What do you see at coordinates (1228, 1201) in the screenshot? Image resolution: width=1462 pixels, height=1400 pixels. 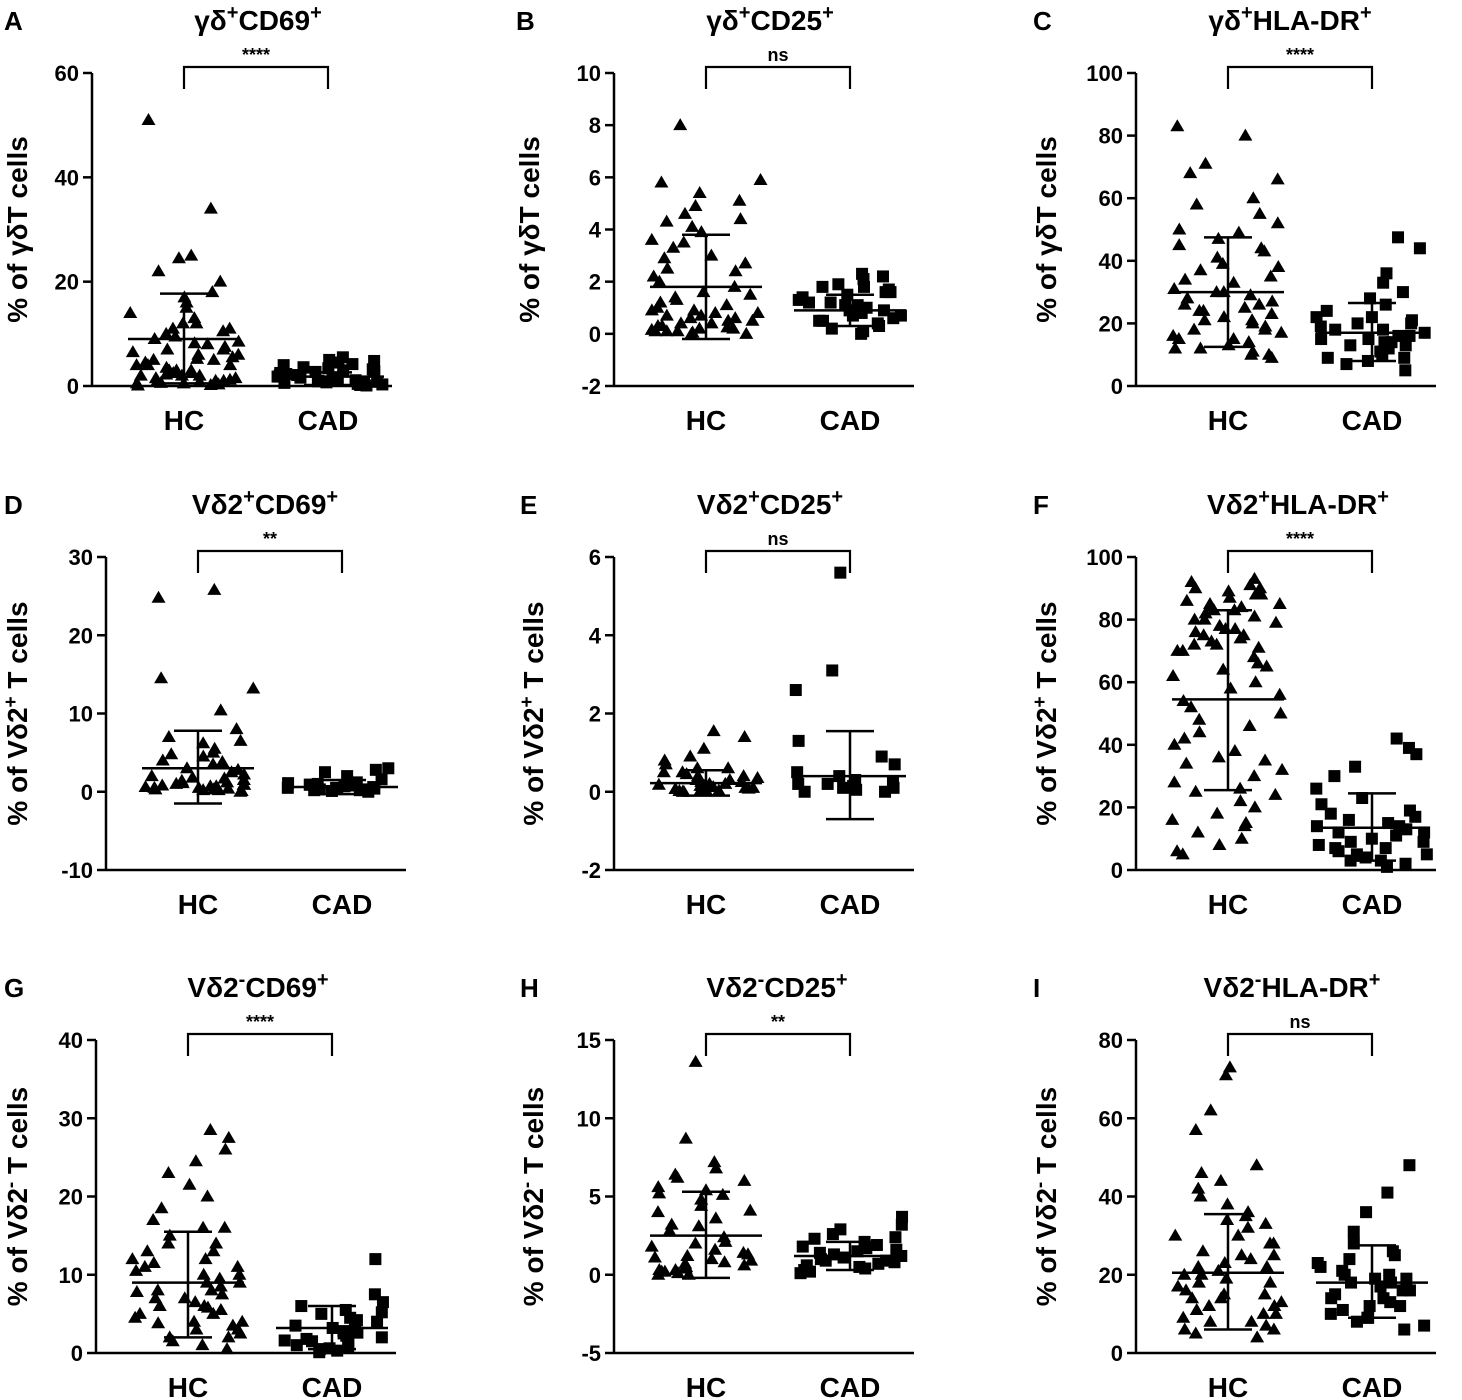 I see `series-hc` at bounding box center [1228, 1201].